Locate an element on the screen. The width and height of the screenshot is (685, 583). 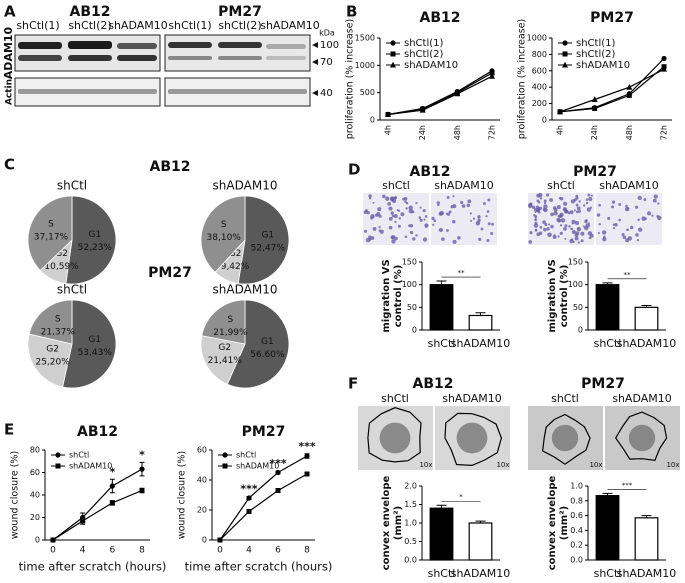
y-axis-label: convex envelope is located at coordinates (552, 522).